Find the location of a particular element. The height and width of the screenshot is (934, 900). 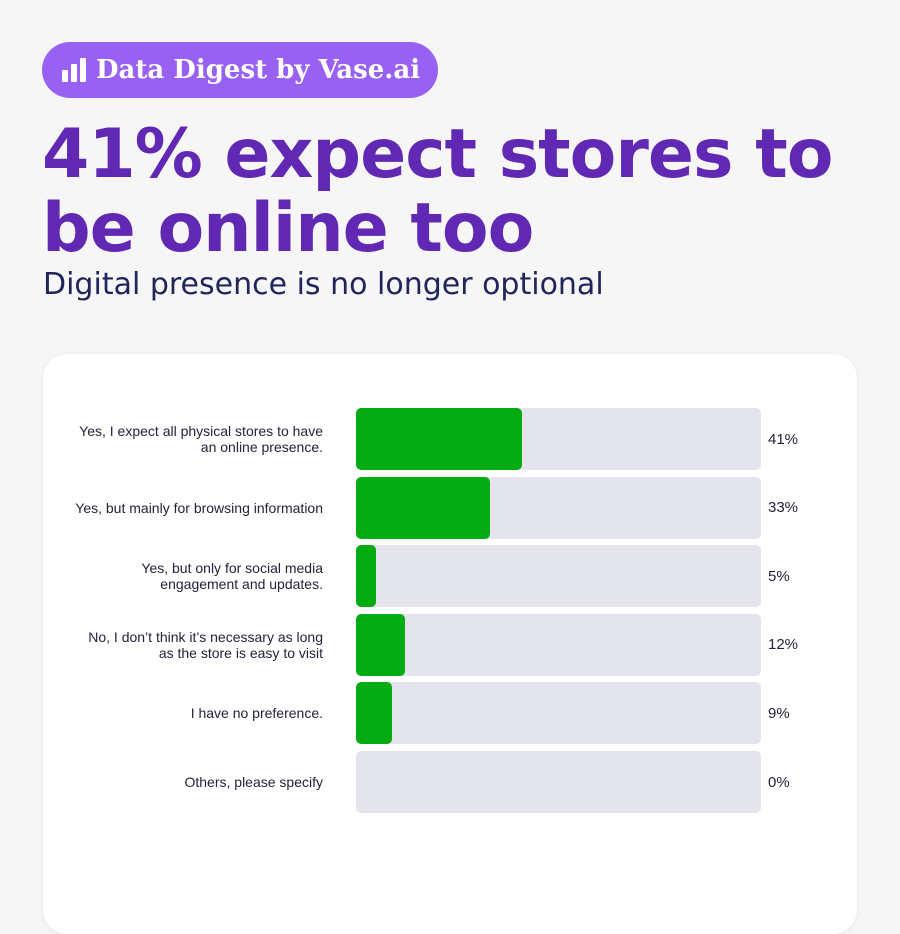

bar-chart-icon is located at coordinates (74, 70).